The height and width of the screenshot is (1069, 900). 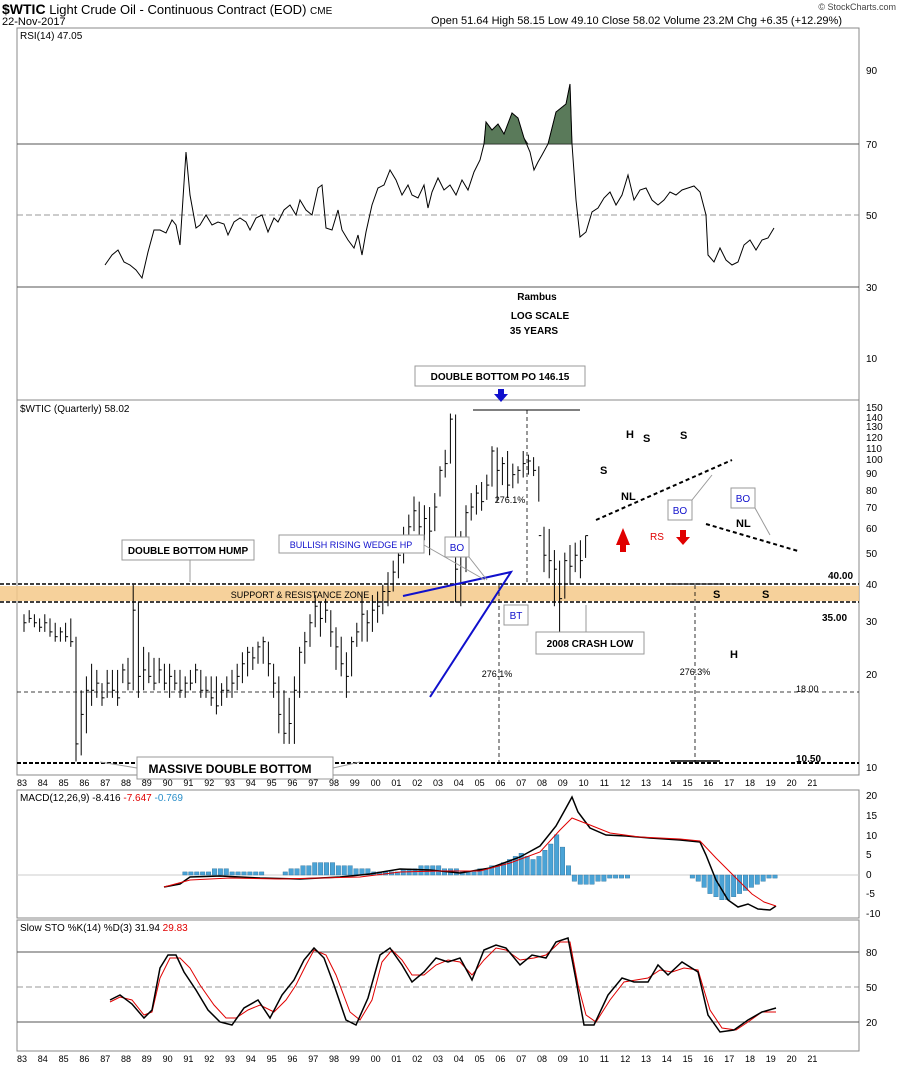 What do you see at coordinates (563, 783) in the screenshot?
I see `x-tick-label: 09` at bounding box center [563, 783].